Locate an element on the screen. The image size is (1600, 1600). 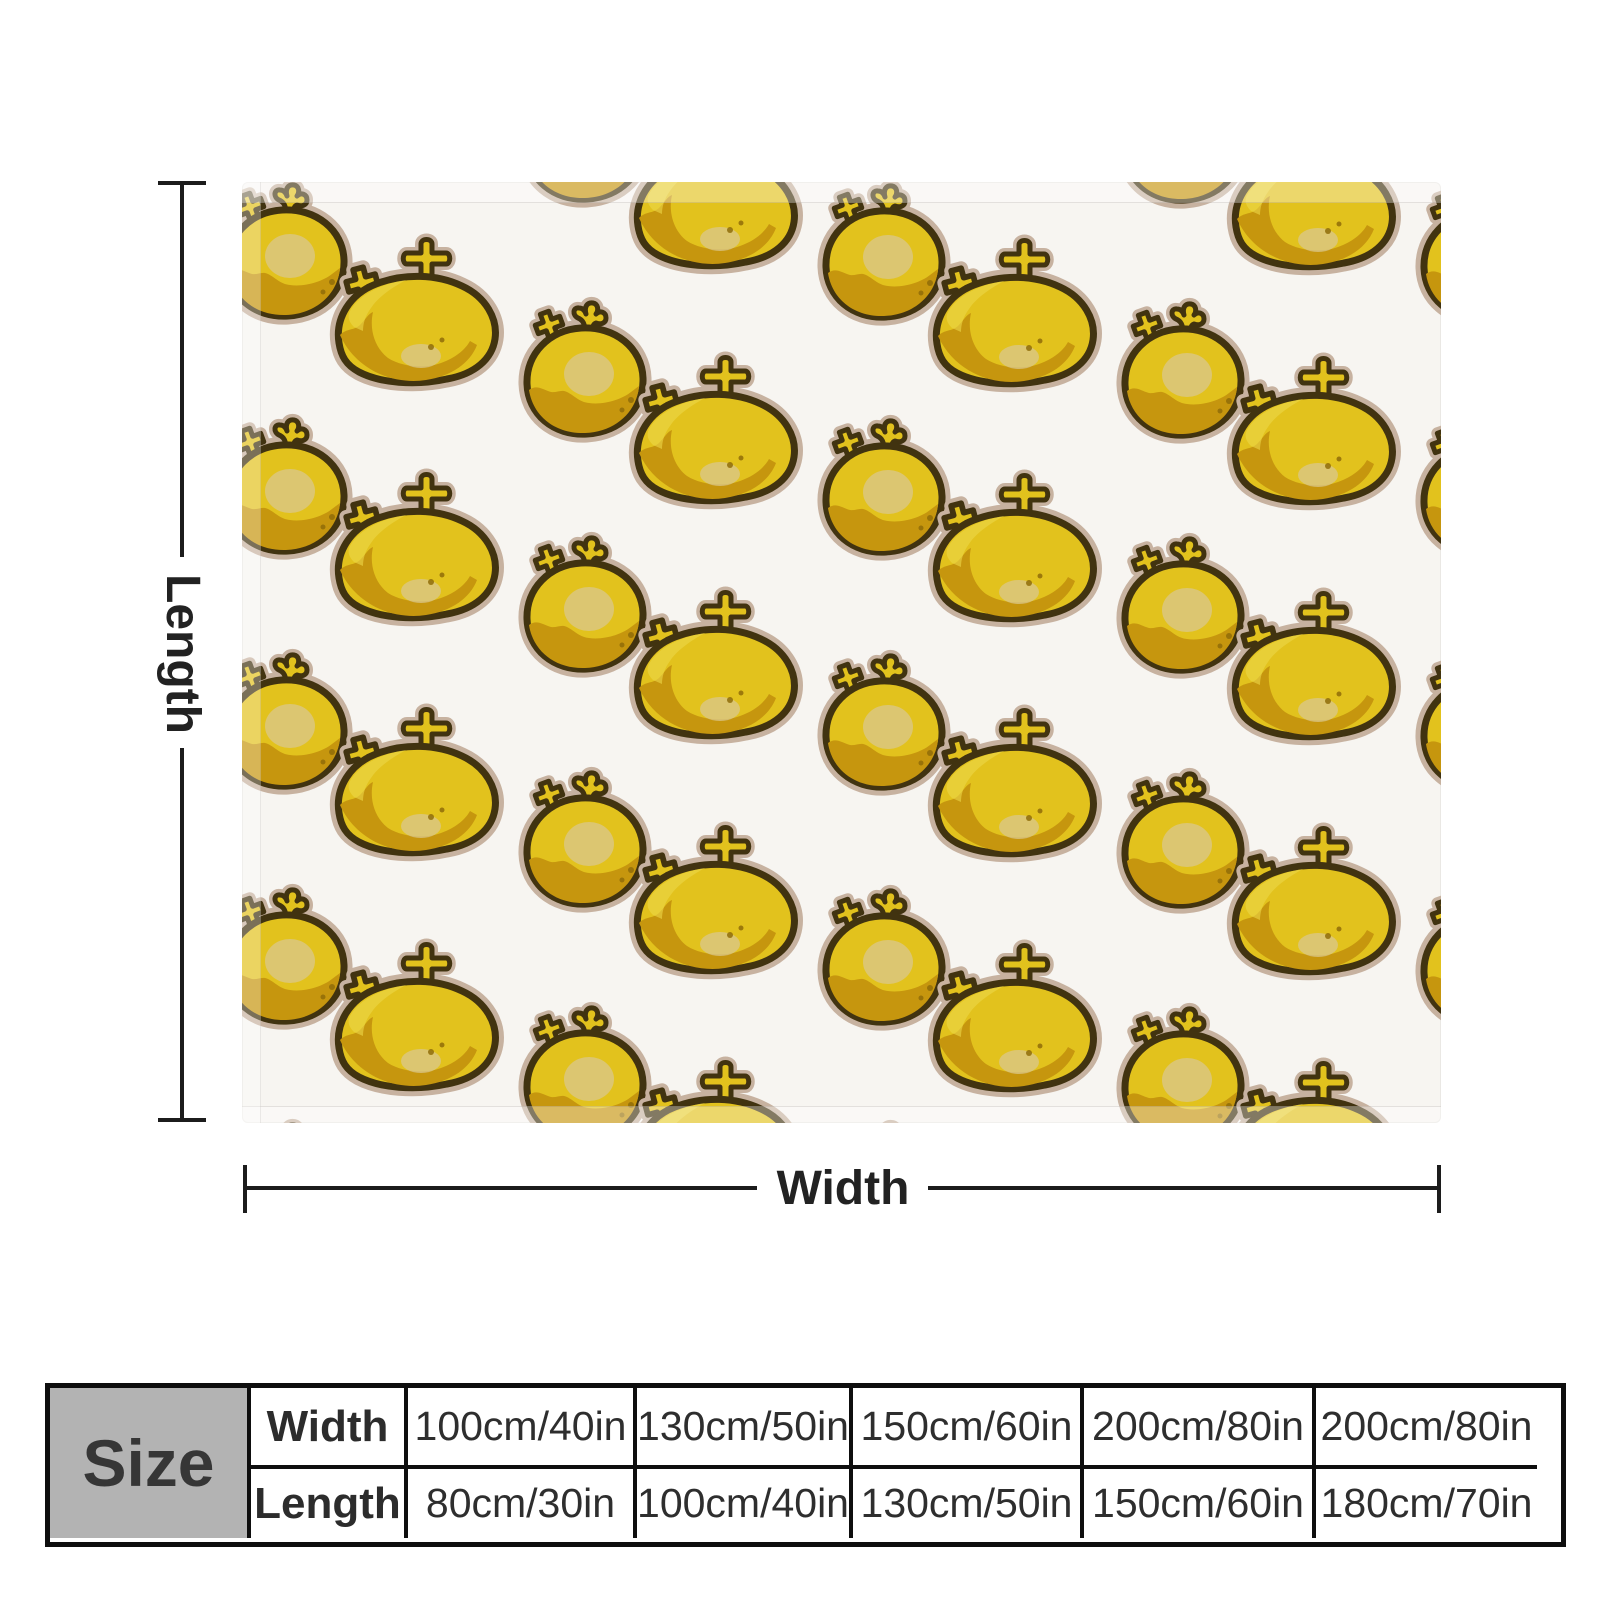
table-header-length: Length is located at coordinates (325, 1501).